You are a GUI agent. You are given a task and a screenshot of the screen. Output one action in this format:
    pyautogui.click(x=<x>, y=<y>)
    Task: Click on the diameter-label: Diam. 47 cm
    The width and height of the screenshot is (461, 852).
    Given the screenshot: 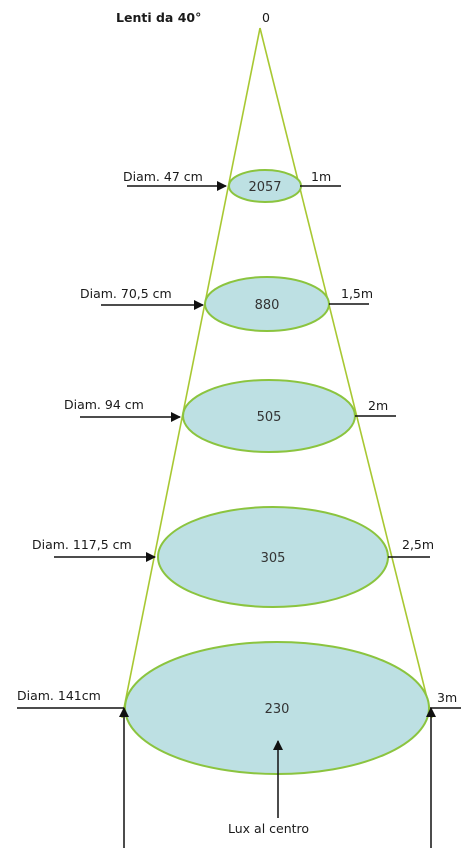 What is the action you would take?
    pyautogui.click(x=163, y=176)
    